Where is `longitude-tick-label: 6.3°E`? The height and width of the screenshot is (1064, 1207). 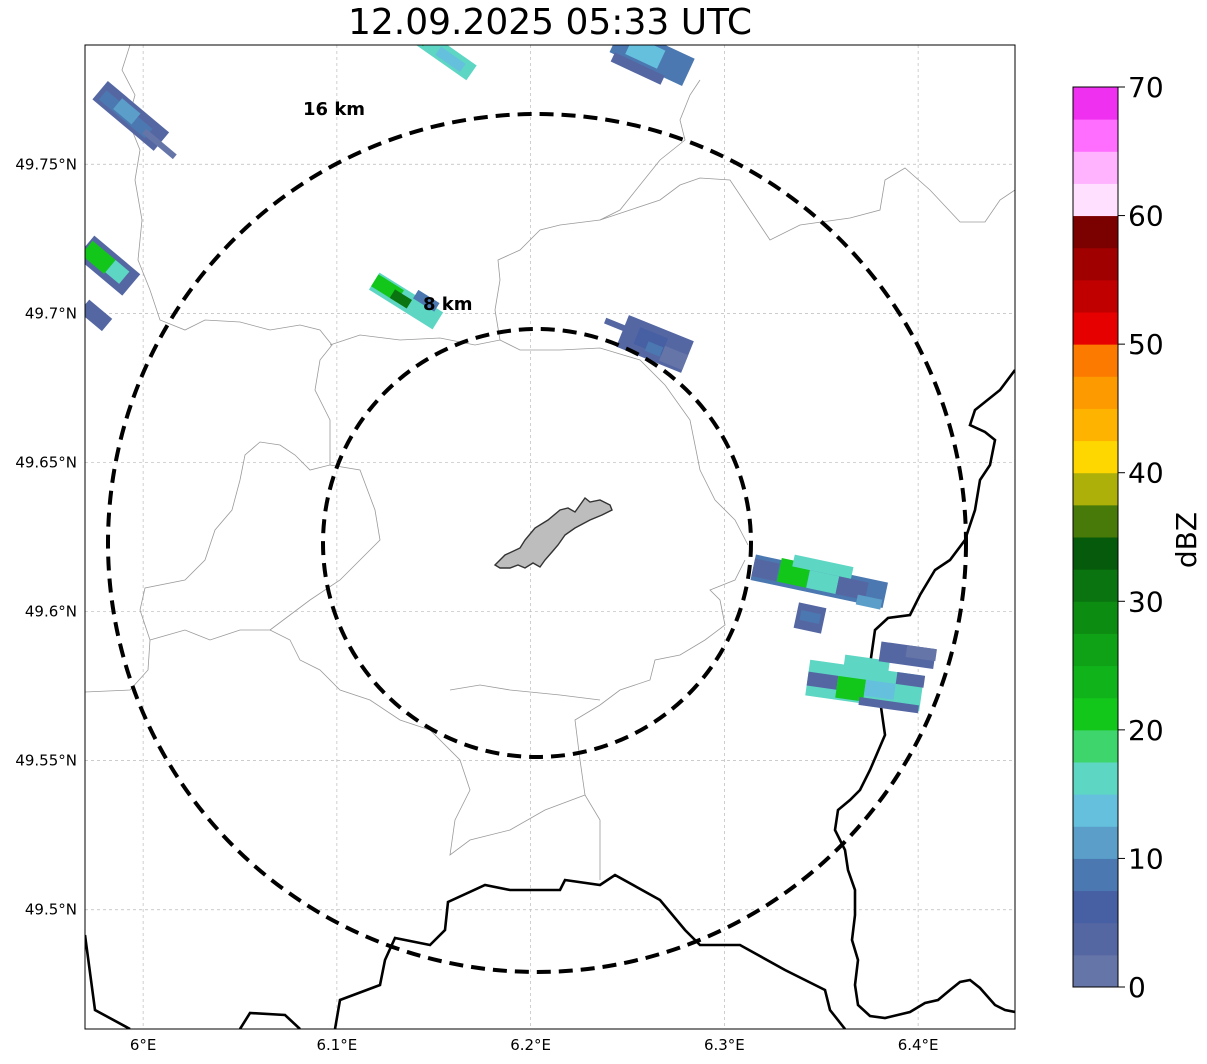 longitude-tick-label: 6.3°E is located at coordinates (724, 1045).